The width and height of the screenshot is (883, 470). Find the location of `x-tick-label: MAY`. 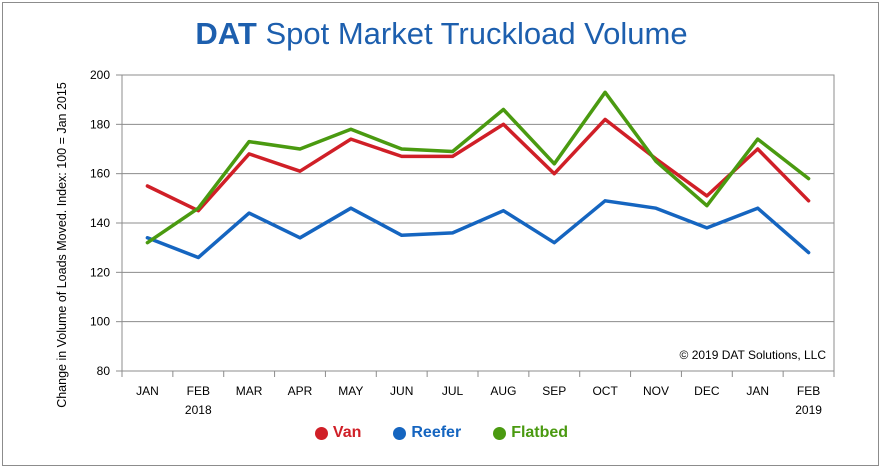

x-tick-label: MAY is located at coordinates (350, 391).